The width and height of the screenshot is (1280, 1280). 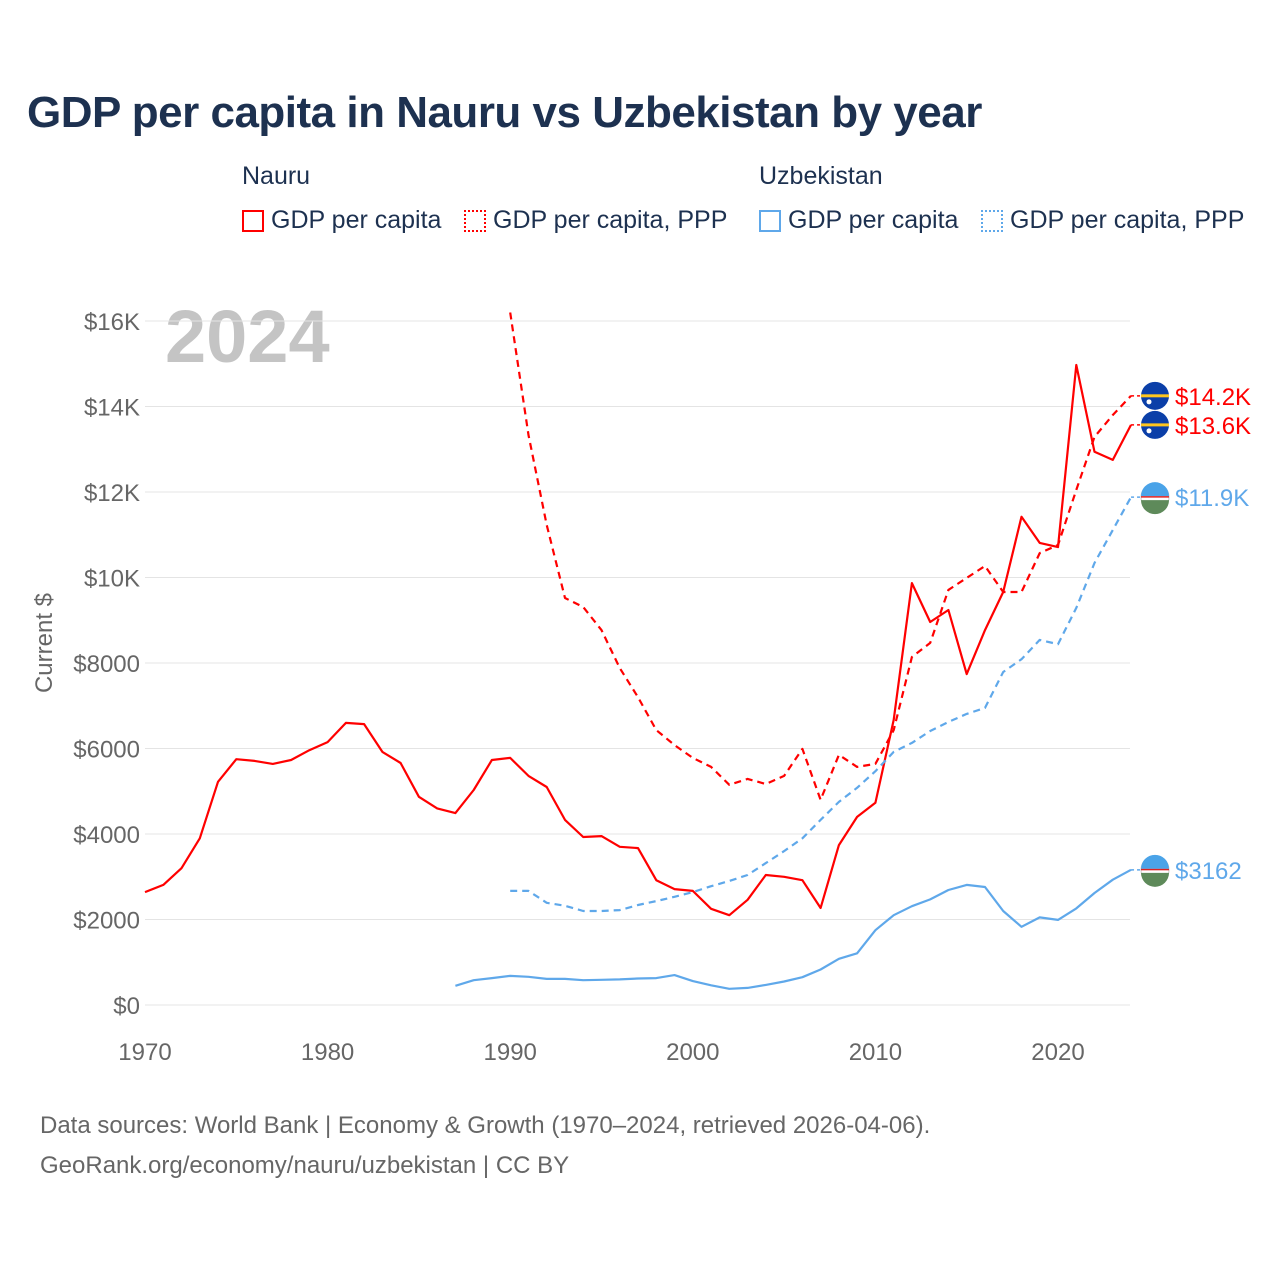 I want to click on y-tick-label: $6000, so click(x=106, y=750).